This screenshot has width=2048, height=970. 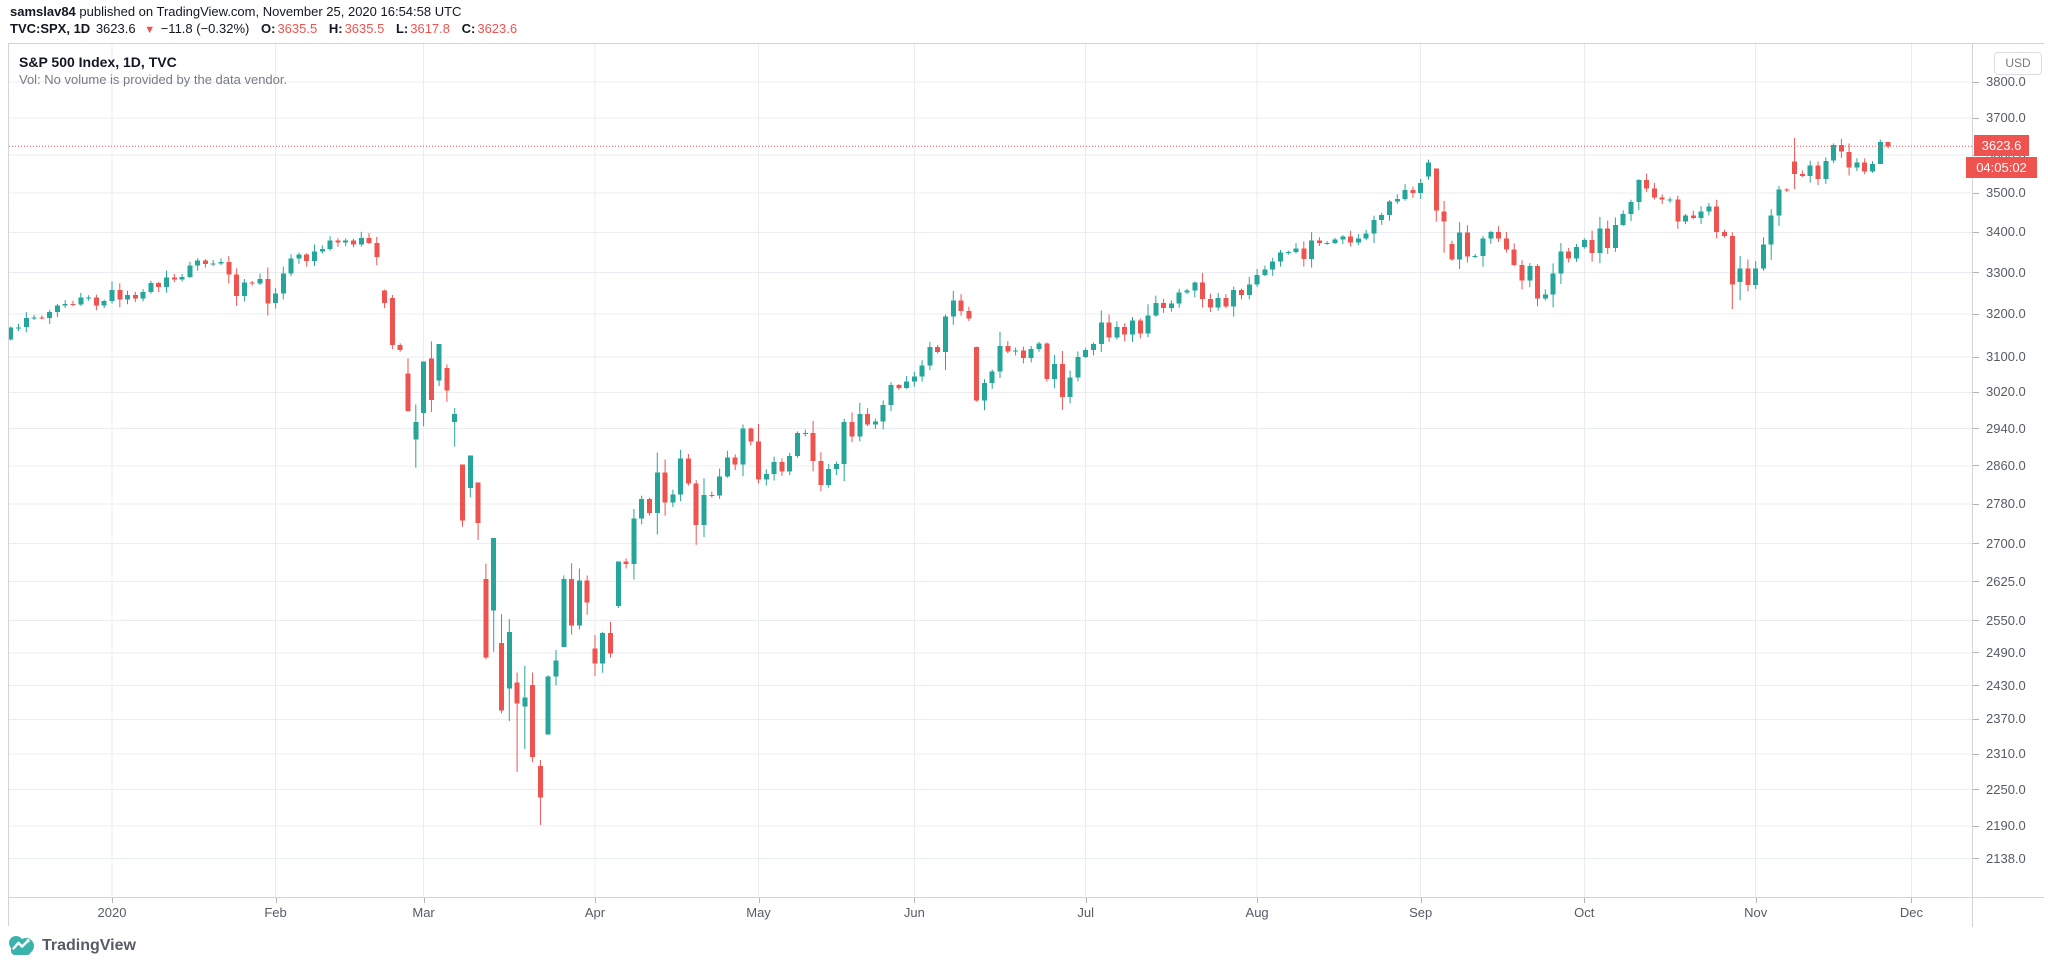 What do you see at coordinates (43, 11) in the screenshot?
I see `username: samslav84` at bounding box center [43, 11].